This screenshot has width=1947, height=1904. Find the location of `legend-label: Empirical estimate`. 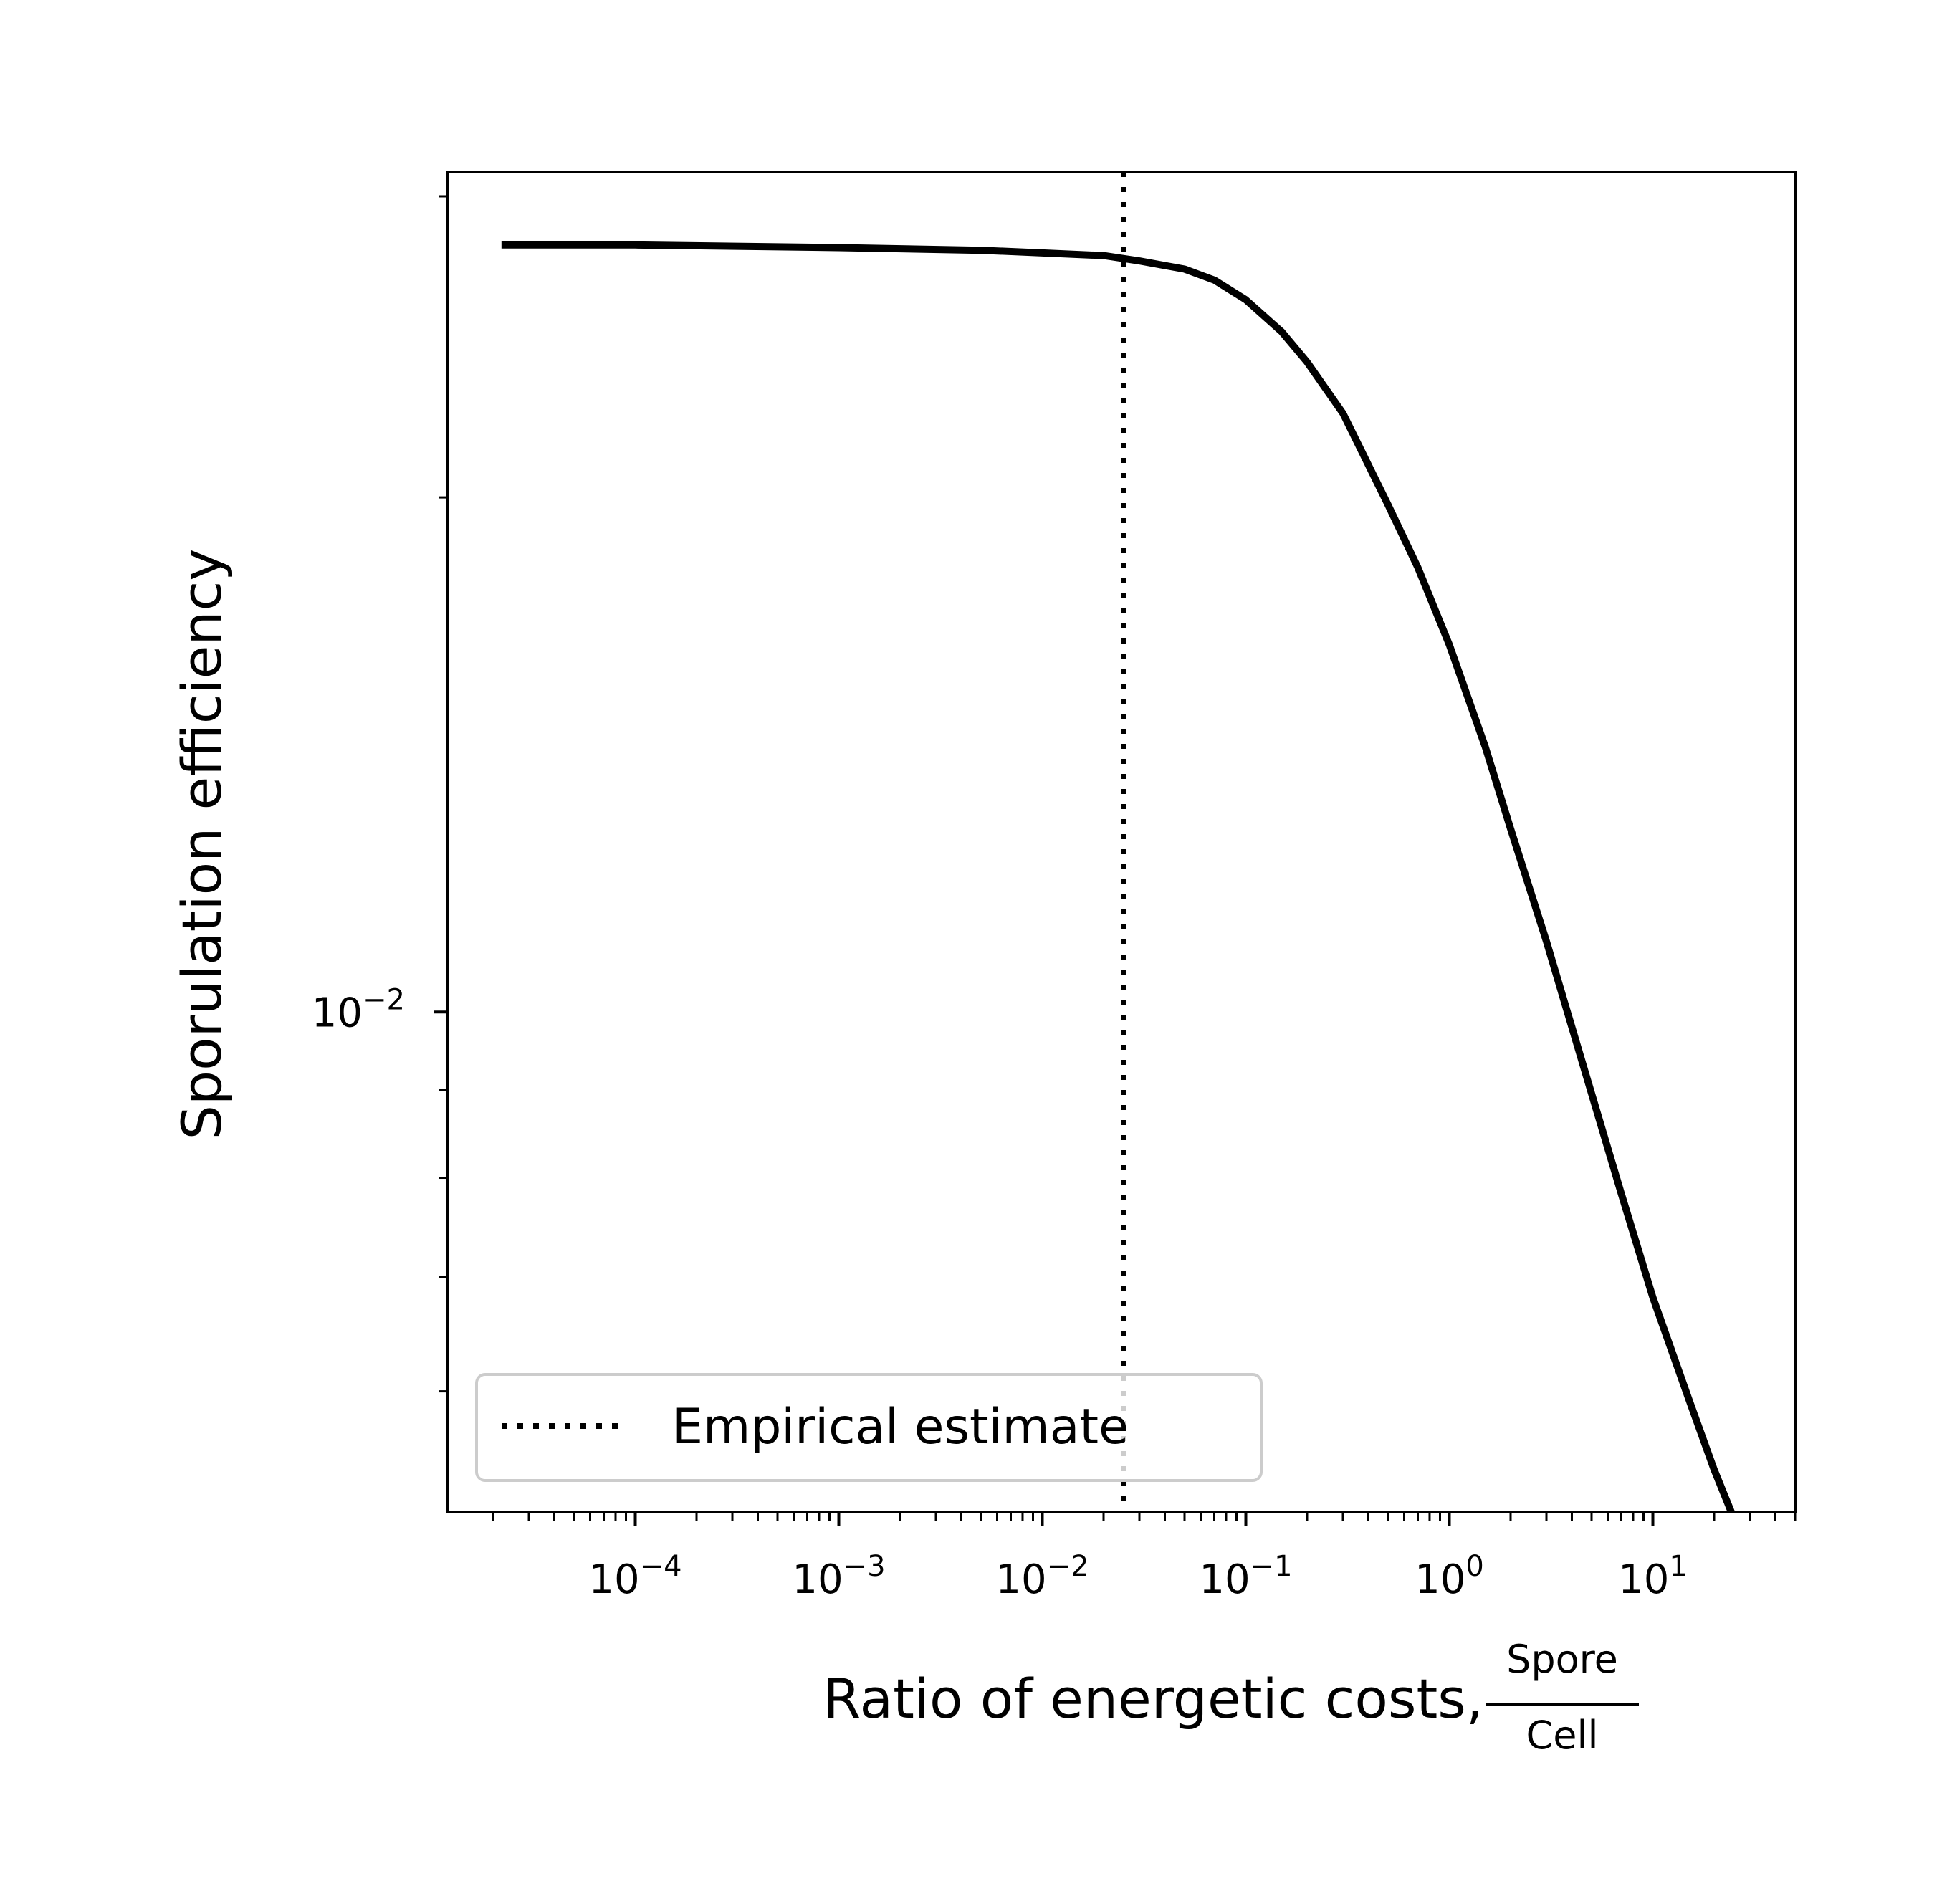

legend-label: Empirical estimate is located at coordinates (900, 1427).